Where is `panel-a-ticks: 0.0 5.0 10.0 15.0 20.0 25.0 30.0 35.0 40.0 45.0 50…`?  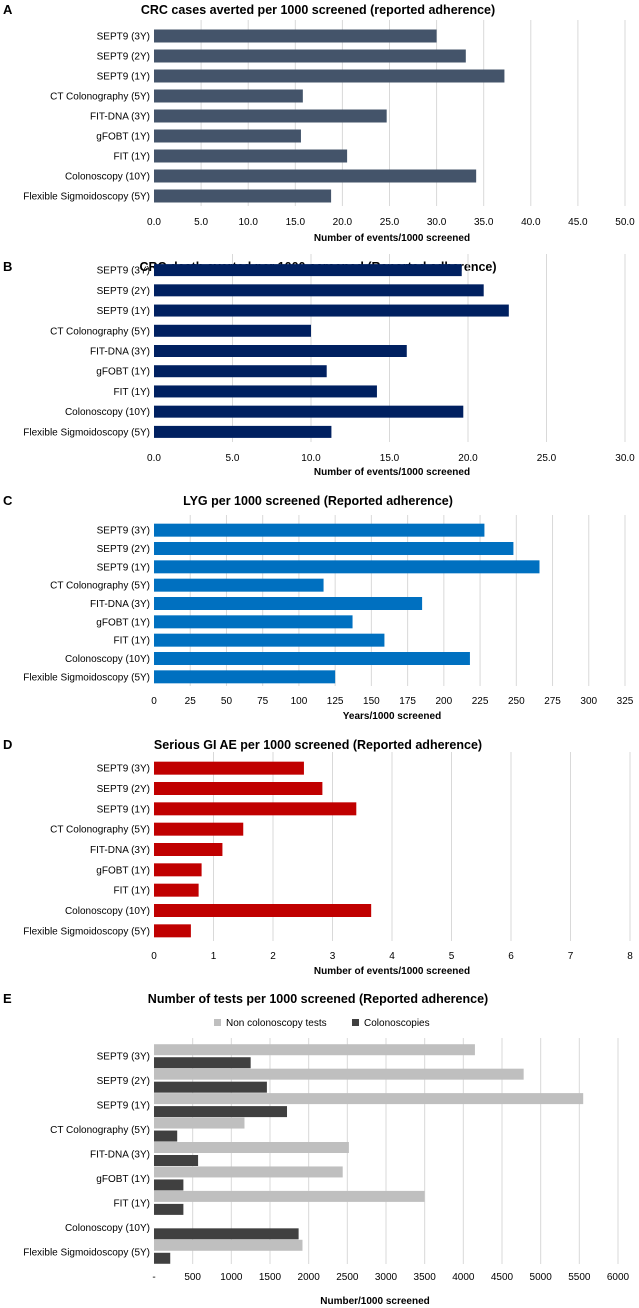 panel-a-ticks: 0.0 5.0 10.0 15.0 20.0 25.0 30.0 35.0 40.0 45.0 50… is located at coordinates (391, 222).